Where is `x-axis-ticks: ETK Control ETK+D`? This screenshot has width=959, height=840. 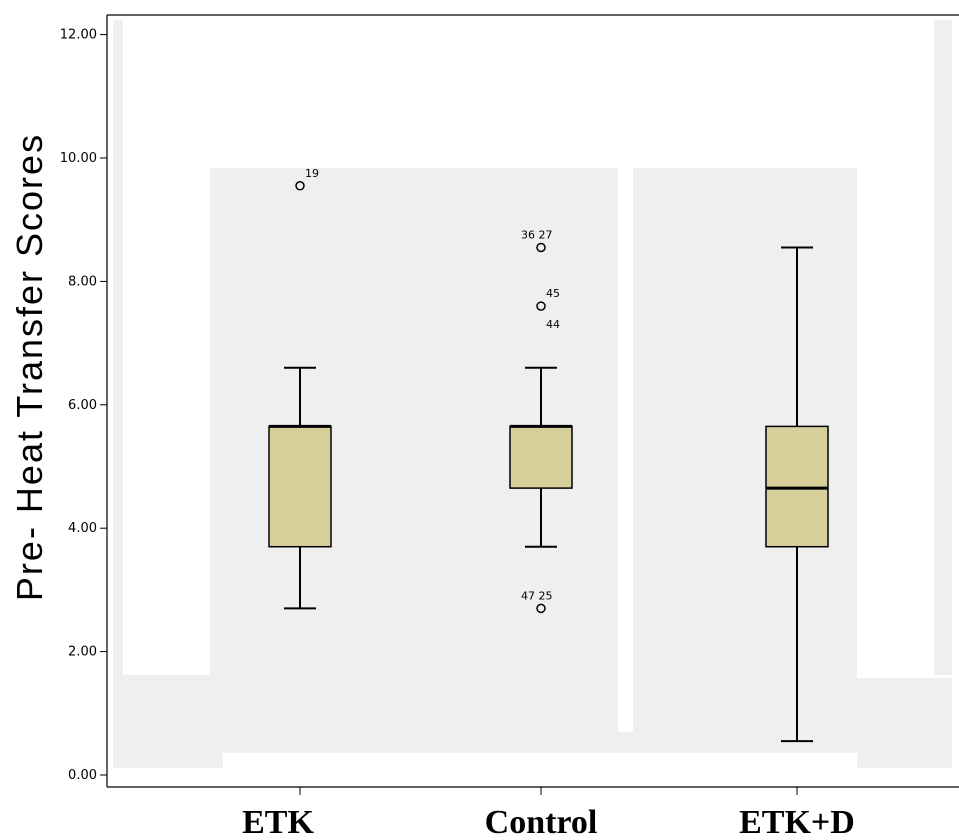 x-axis-ticks: ETK Control ETK+D is located at coordinates (548, 813).